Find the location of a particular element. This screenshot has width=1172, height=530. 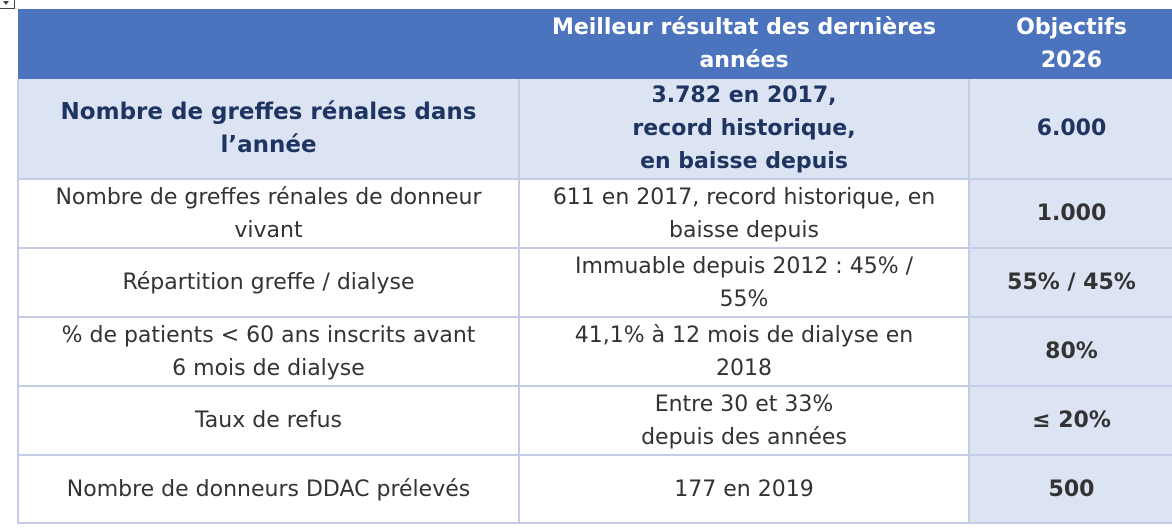

row-label: Taux de refus is located at coordinates (268, 421).